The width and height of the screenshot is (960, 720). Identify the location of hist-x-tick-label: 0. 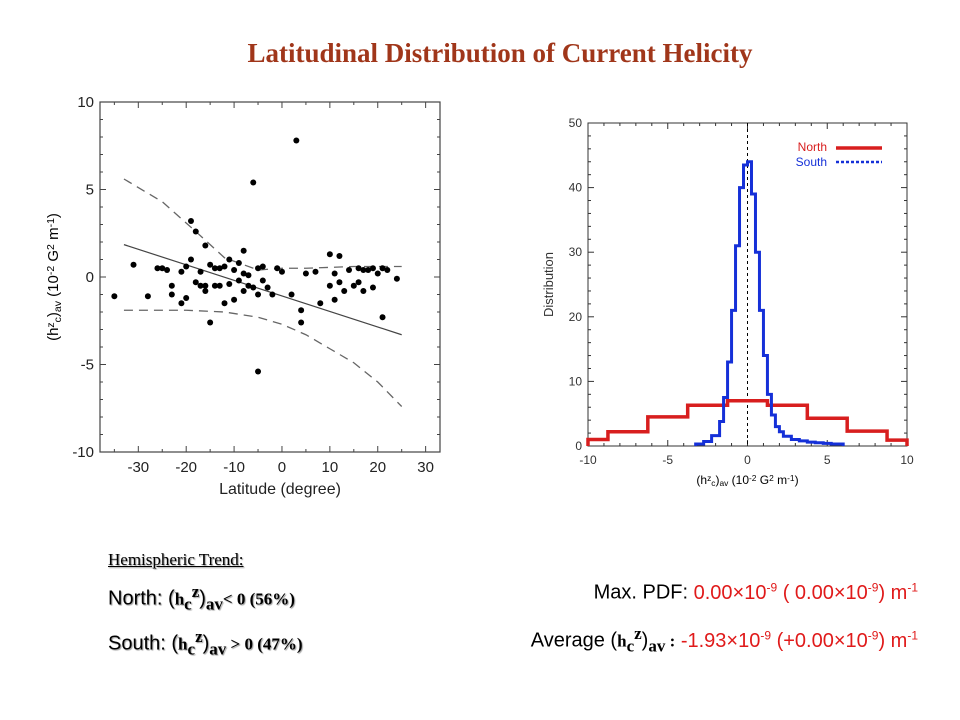
(747, 460).